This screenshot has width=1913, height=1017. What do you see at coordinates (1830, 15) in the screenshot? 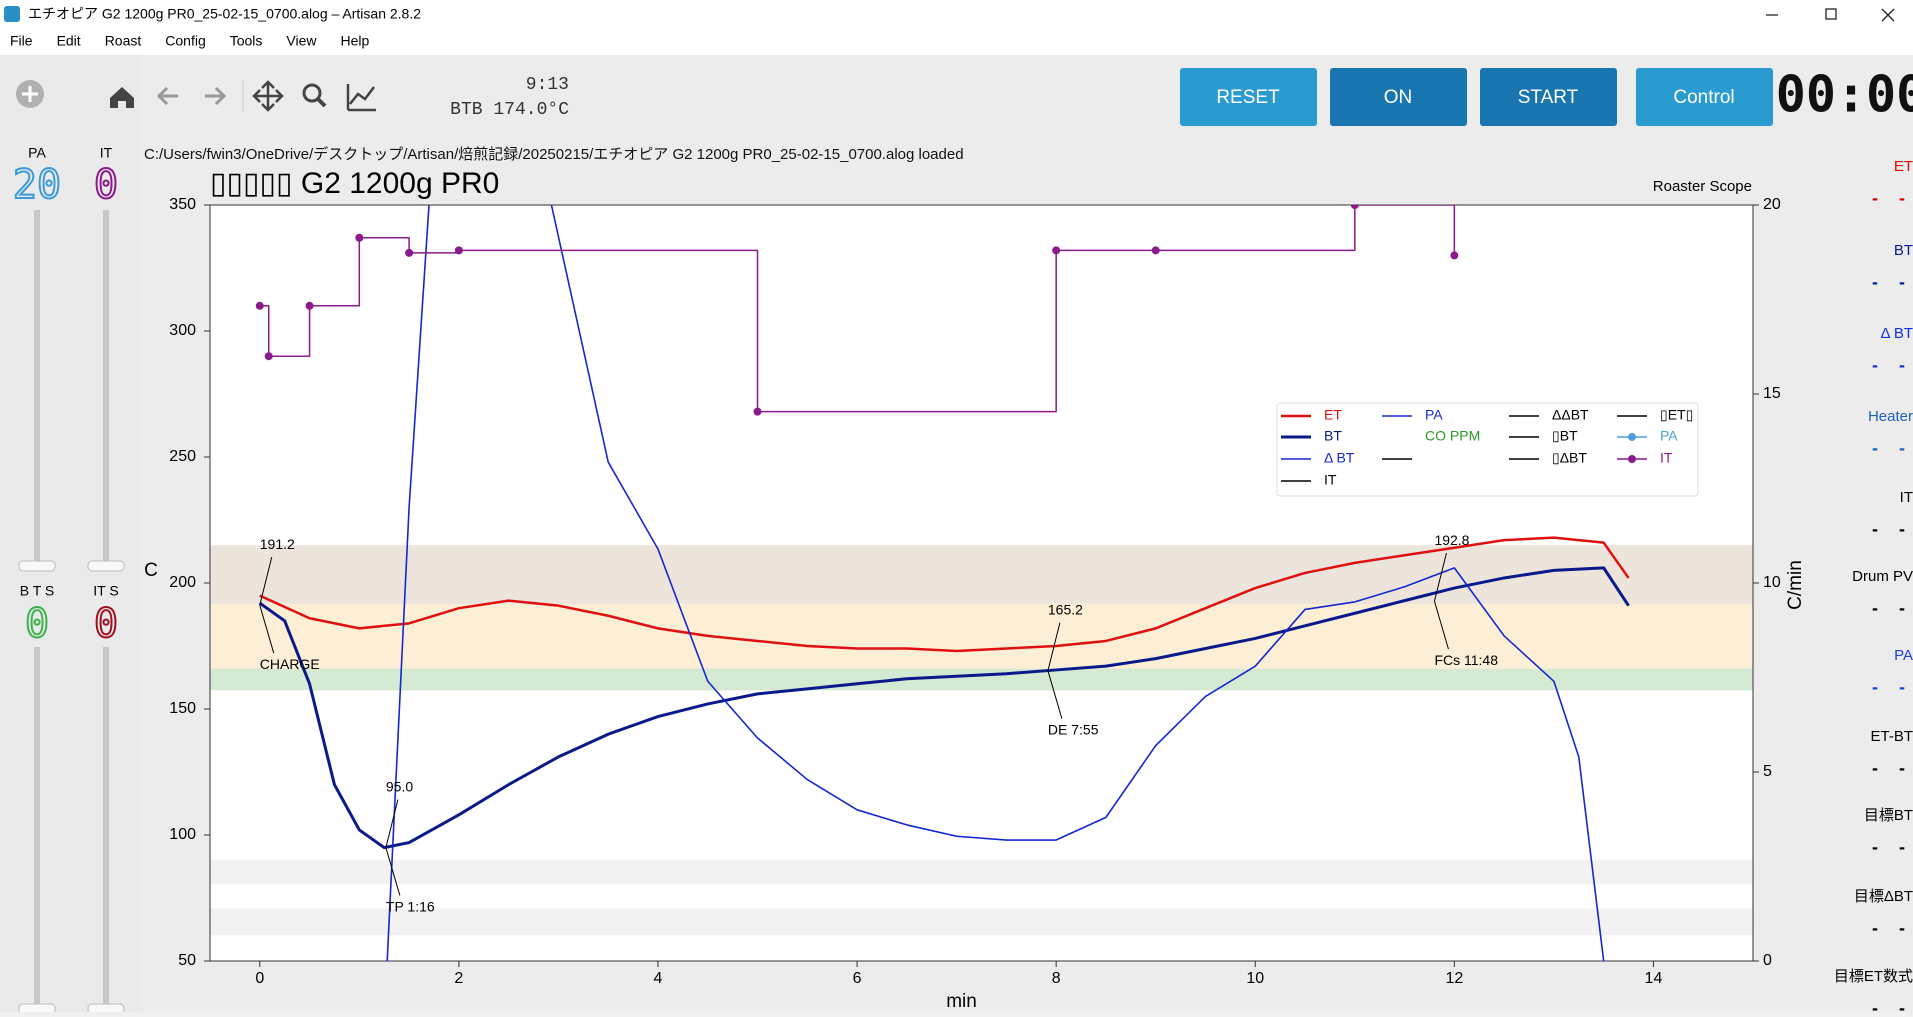
I see `window-controls` at bounding box center [1830, 15].